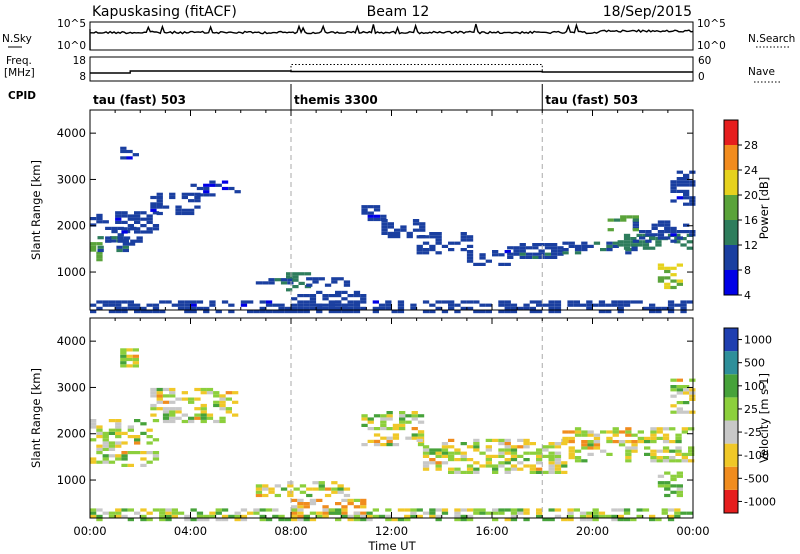  What do you see at coordinates (761, 72) in the screenshot?
I see `nave-label: Nave` at bounding box center [761, 72].